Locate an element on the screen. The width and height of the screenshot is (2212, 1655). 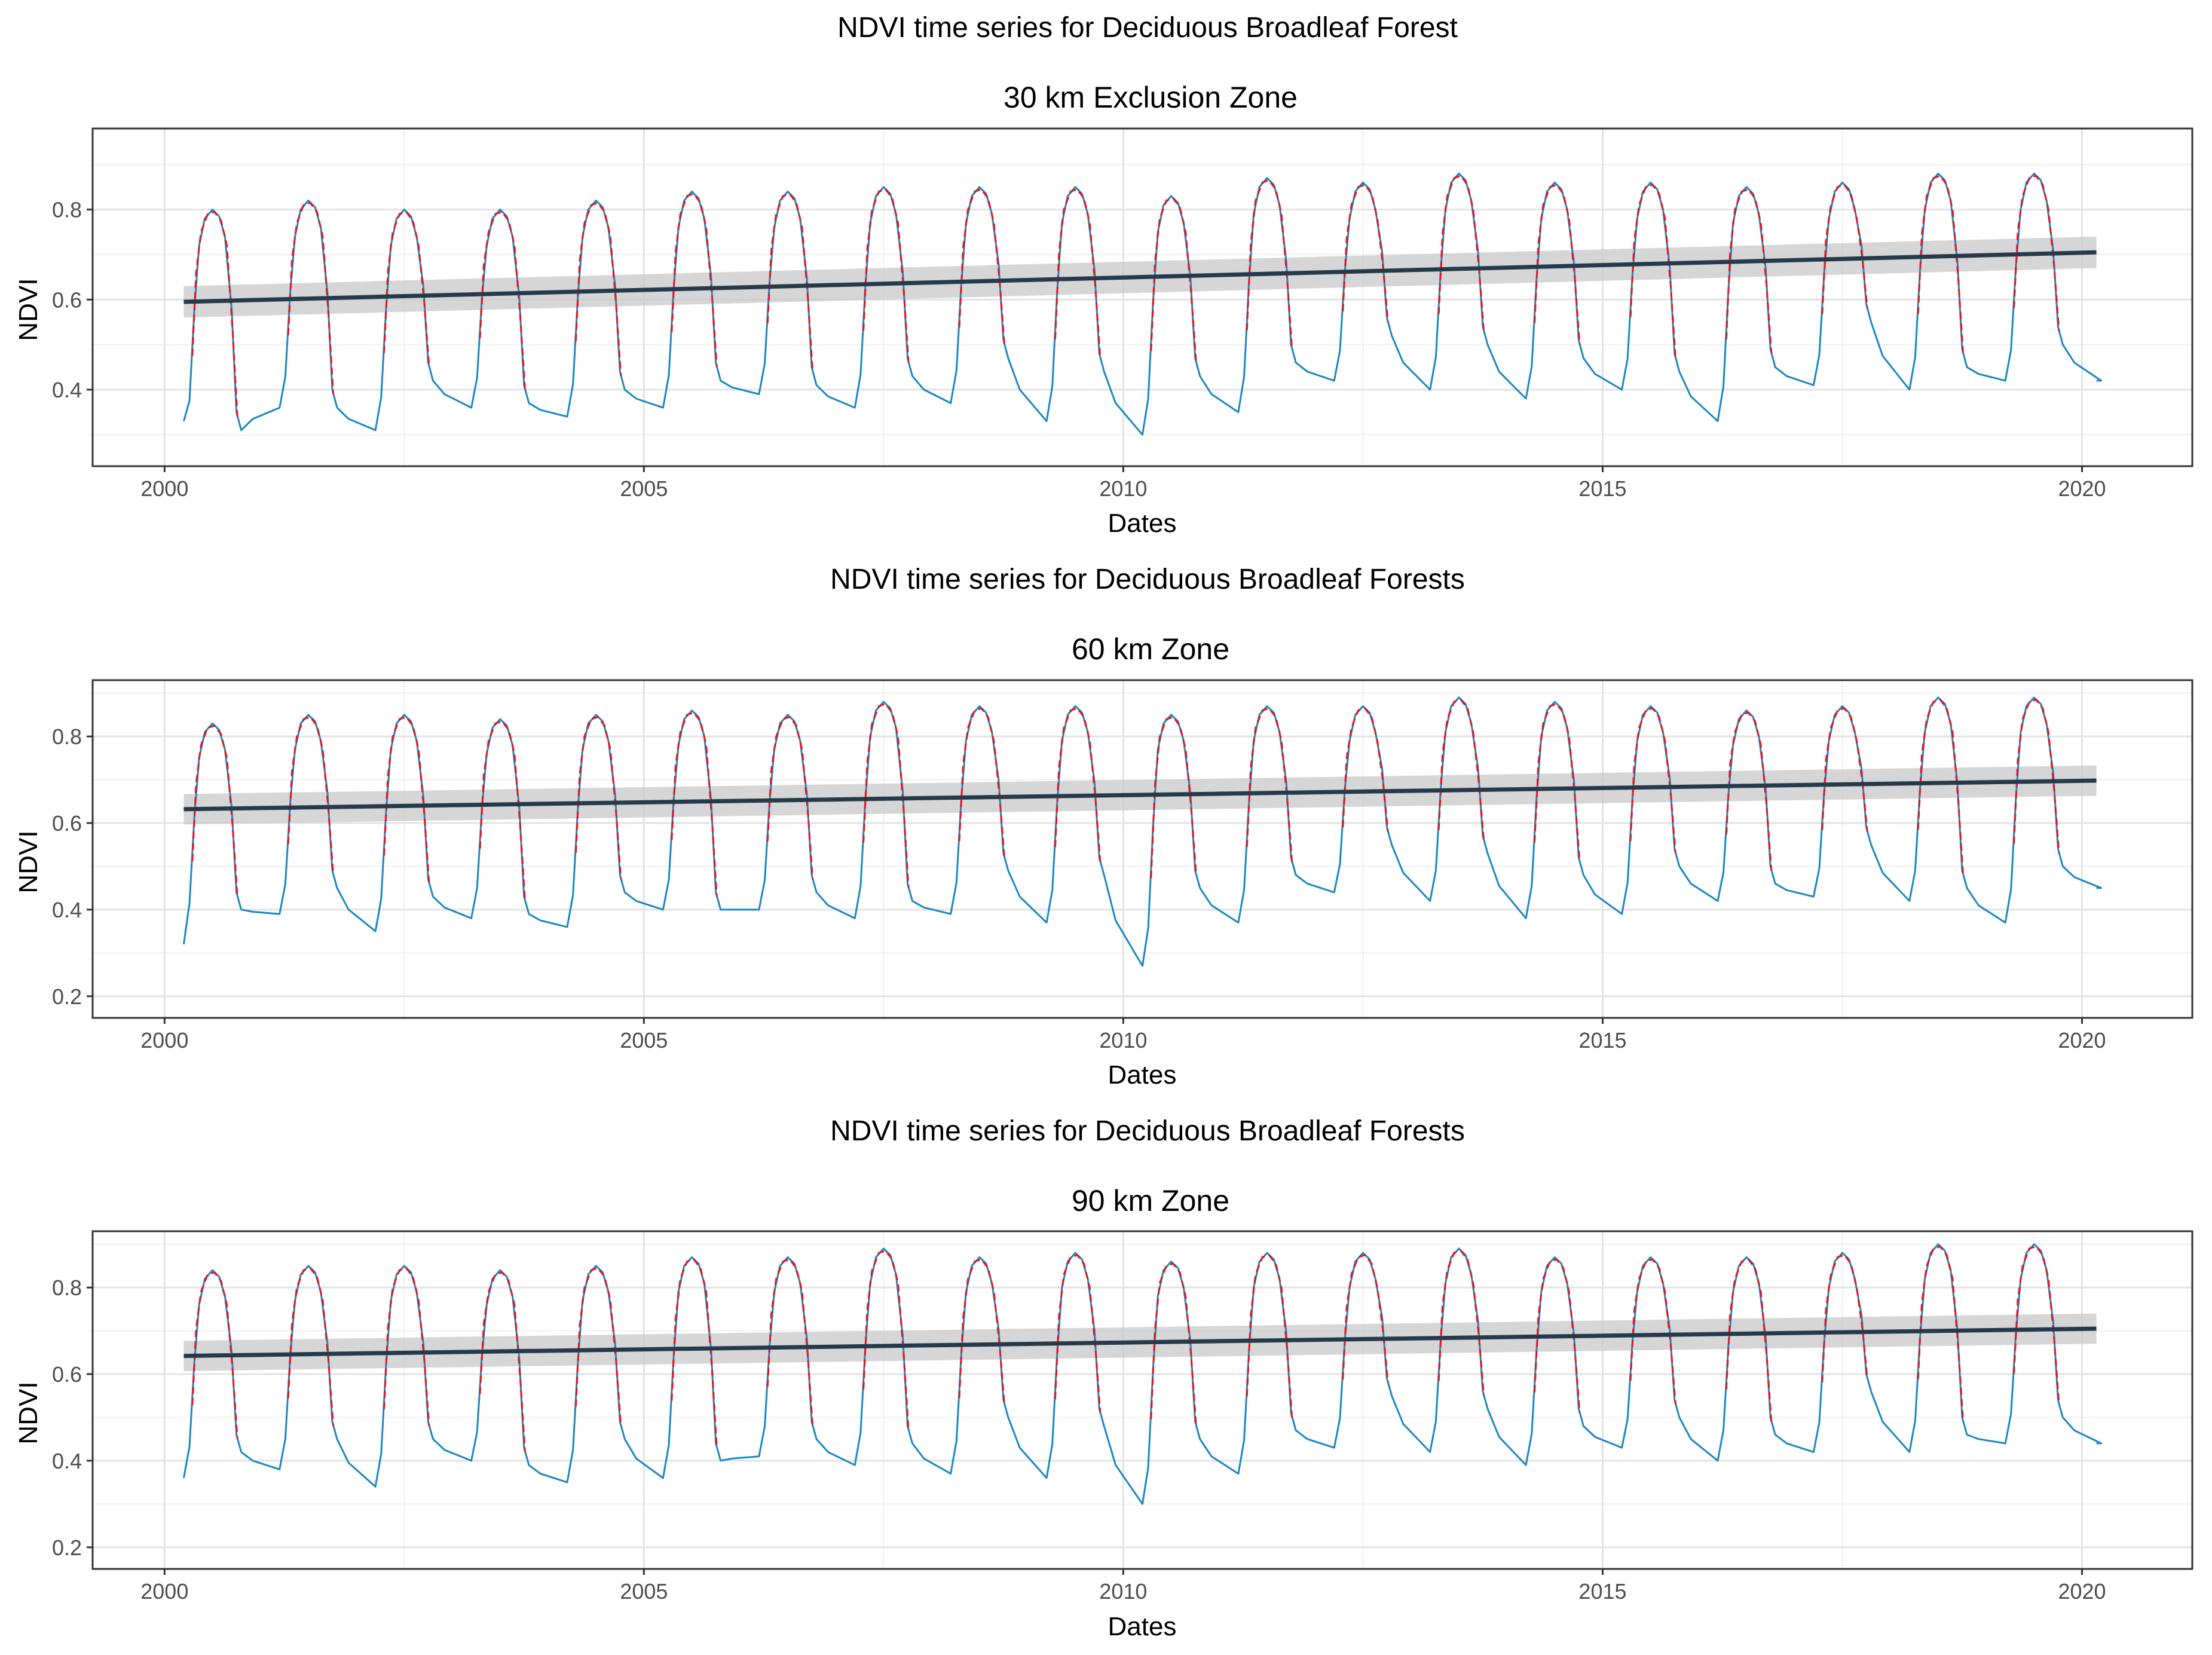
panel-subtitle: 90 km Zone is located at coordinates (1150, 1200).